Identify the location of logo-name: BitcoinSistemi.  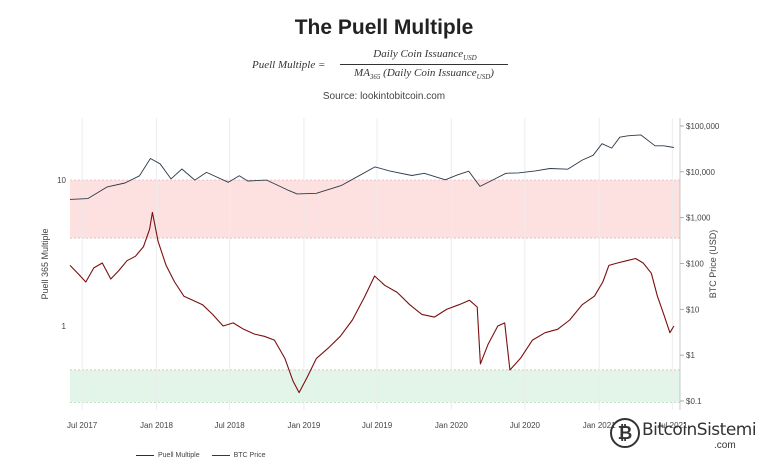
(699, 430).